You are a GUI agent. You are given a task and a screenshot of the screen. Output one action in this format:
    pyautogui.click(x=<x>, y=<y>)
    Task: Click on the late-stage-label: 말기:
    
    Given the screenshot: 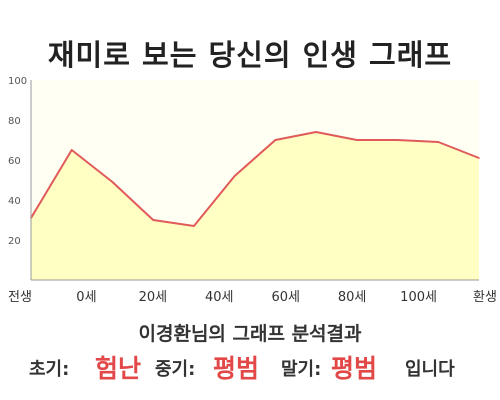 What is the action you would take?
    pyautogui.click(x=301, y=369)
    